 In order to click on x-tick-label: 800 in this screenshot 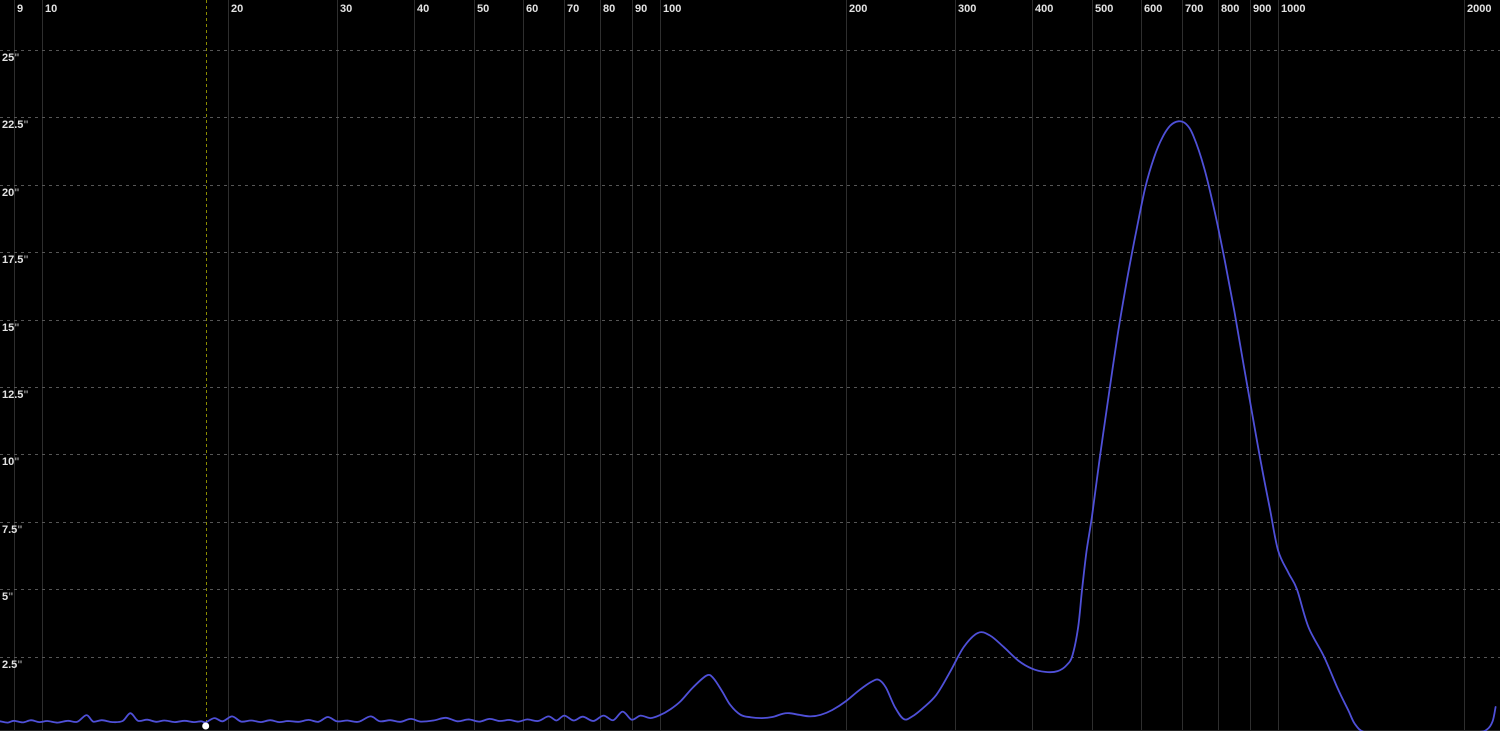, I will do `click(1230, 9)`.